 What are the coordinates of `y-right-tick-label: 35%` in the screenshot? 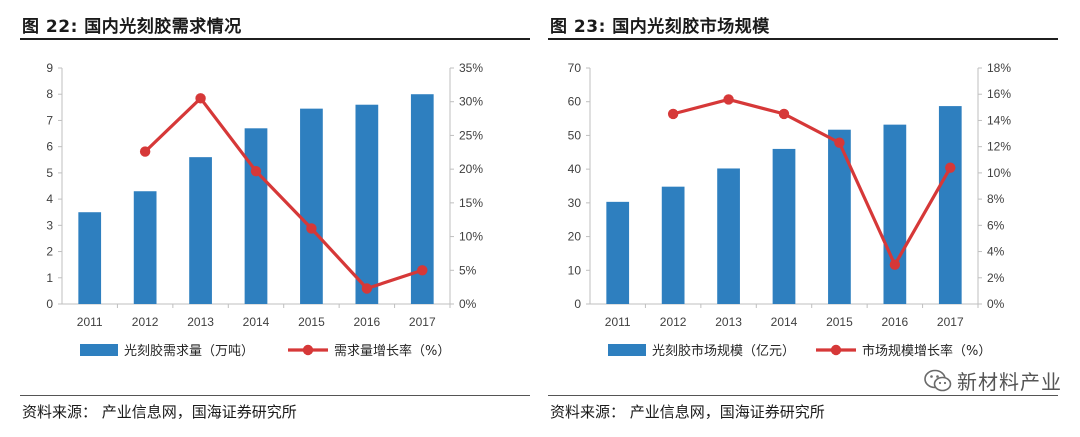 It's located at (471, 68).